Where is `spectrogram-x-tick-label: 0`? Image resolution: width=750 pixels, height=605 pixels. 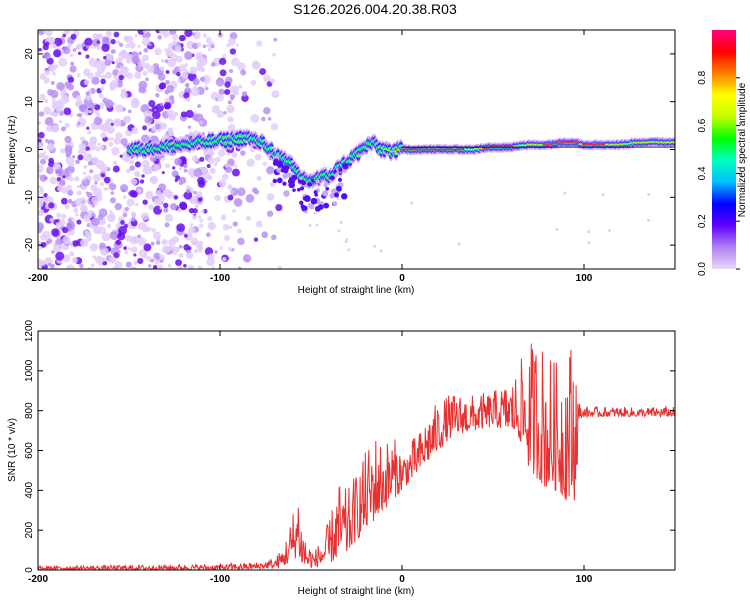 spectrogram-x-tick-label: 0 is located at coordinates (402, 278).